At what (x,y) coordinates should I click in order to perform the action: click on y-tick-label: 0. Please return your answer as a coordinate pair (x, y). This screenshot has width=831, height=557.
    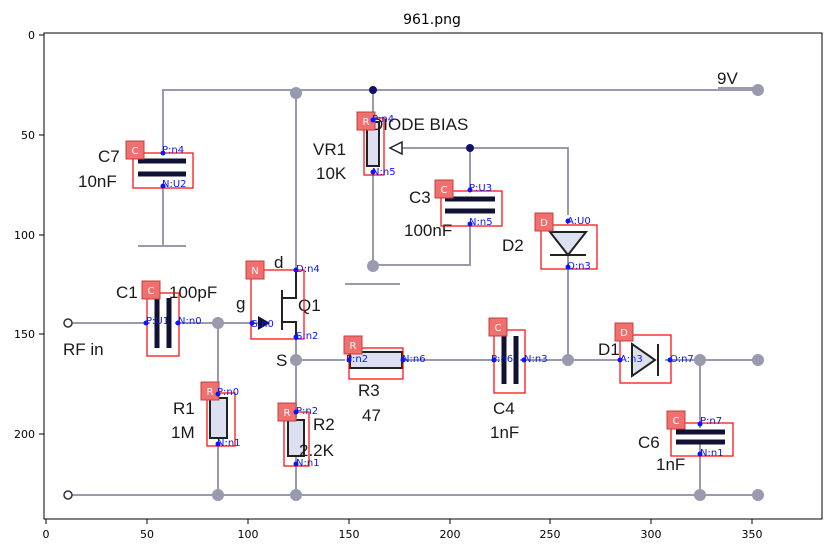
    Looking at the image, I should click on (31, 35).